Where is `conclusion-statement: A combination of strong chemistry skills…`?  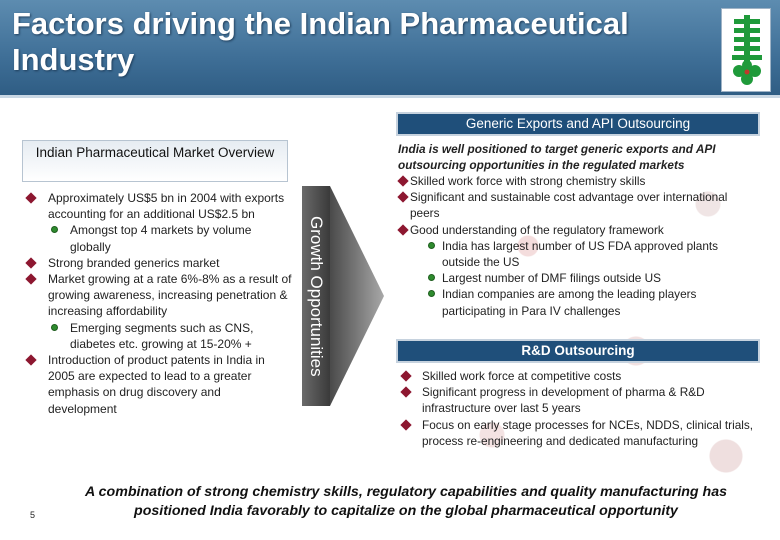
conclusion-statement: A combination of strong chemistry skills… is located at coordinates (406, 501).